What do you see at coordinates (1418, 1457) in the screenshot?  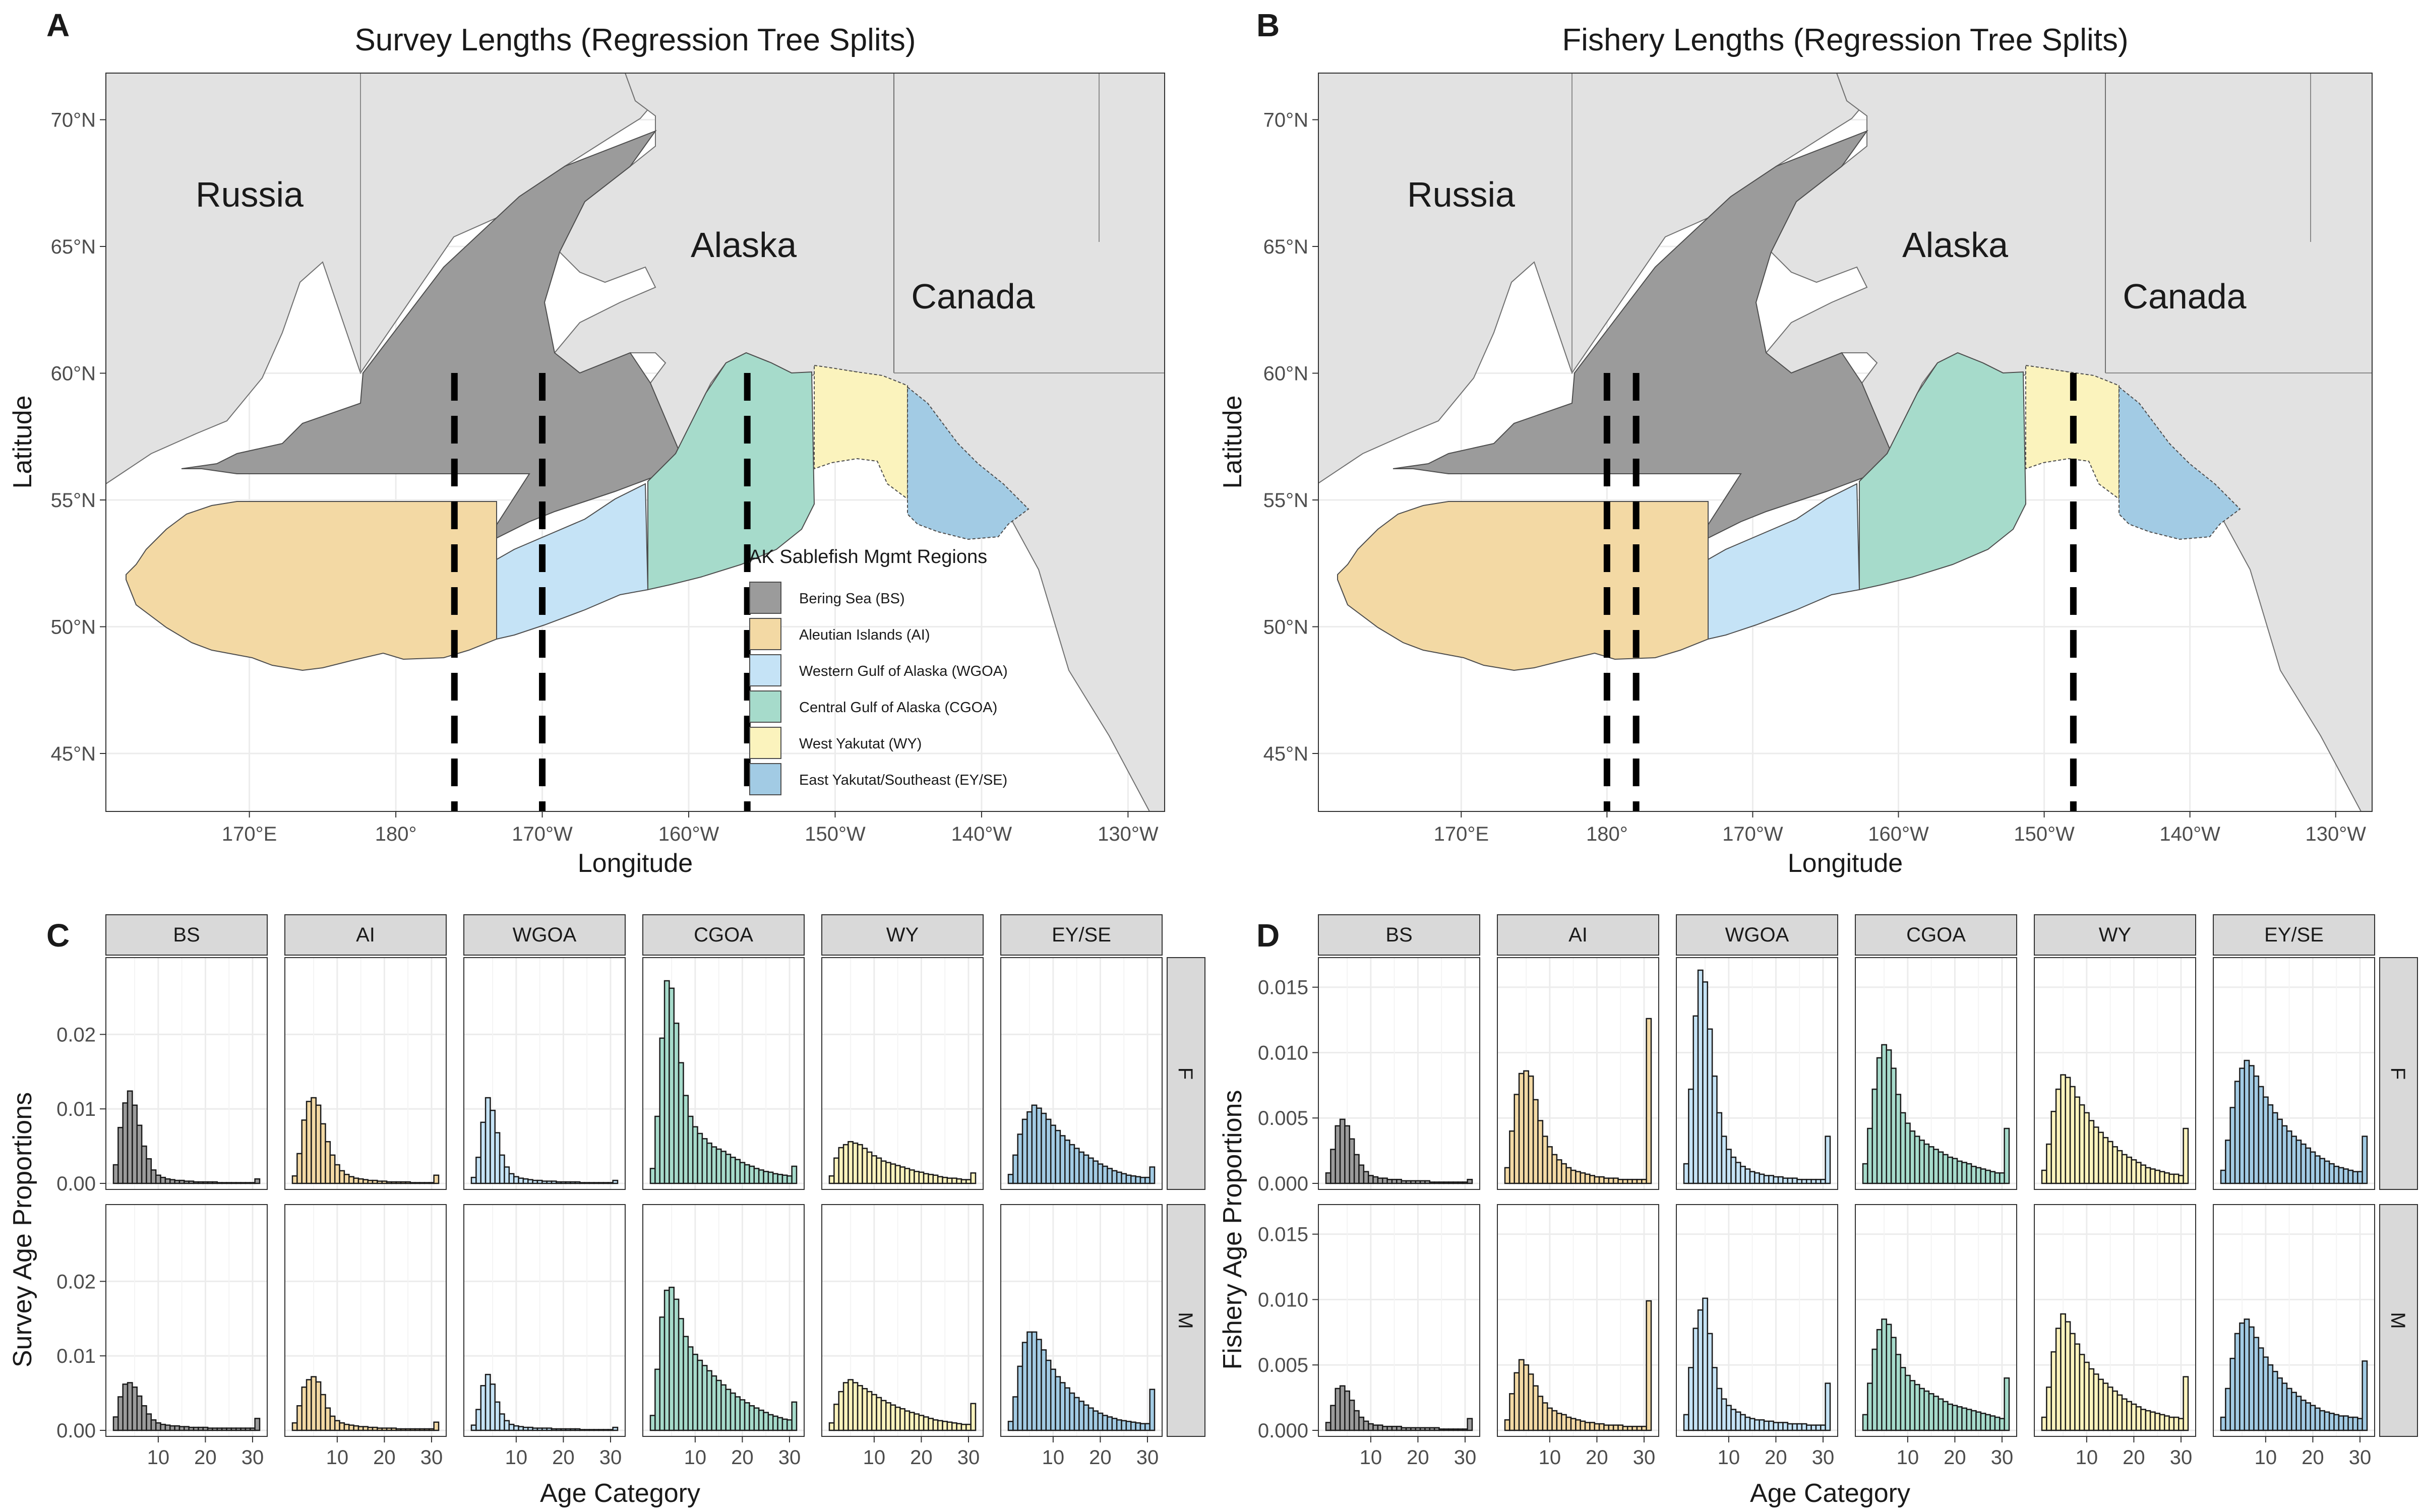 I see `facet-x-tick-label: 20` at bounding box center [1418, 1457].